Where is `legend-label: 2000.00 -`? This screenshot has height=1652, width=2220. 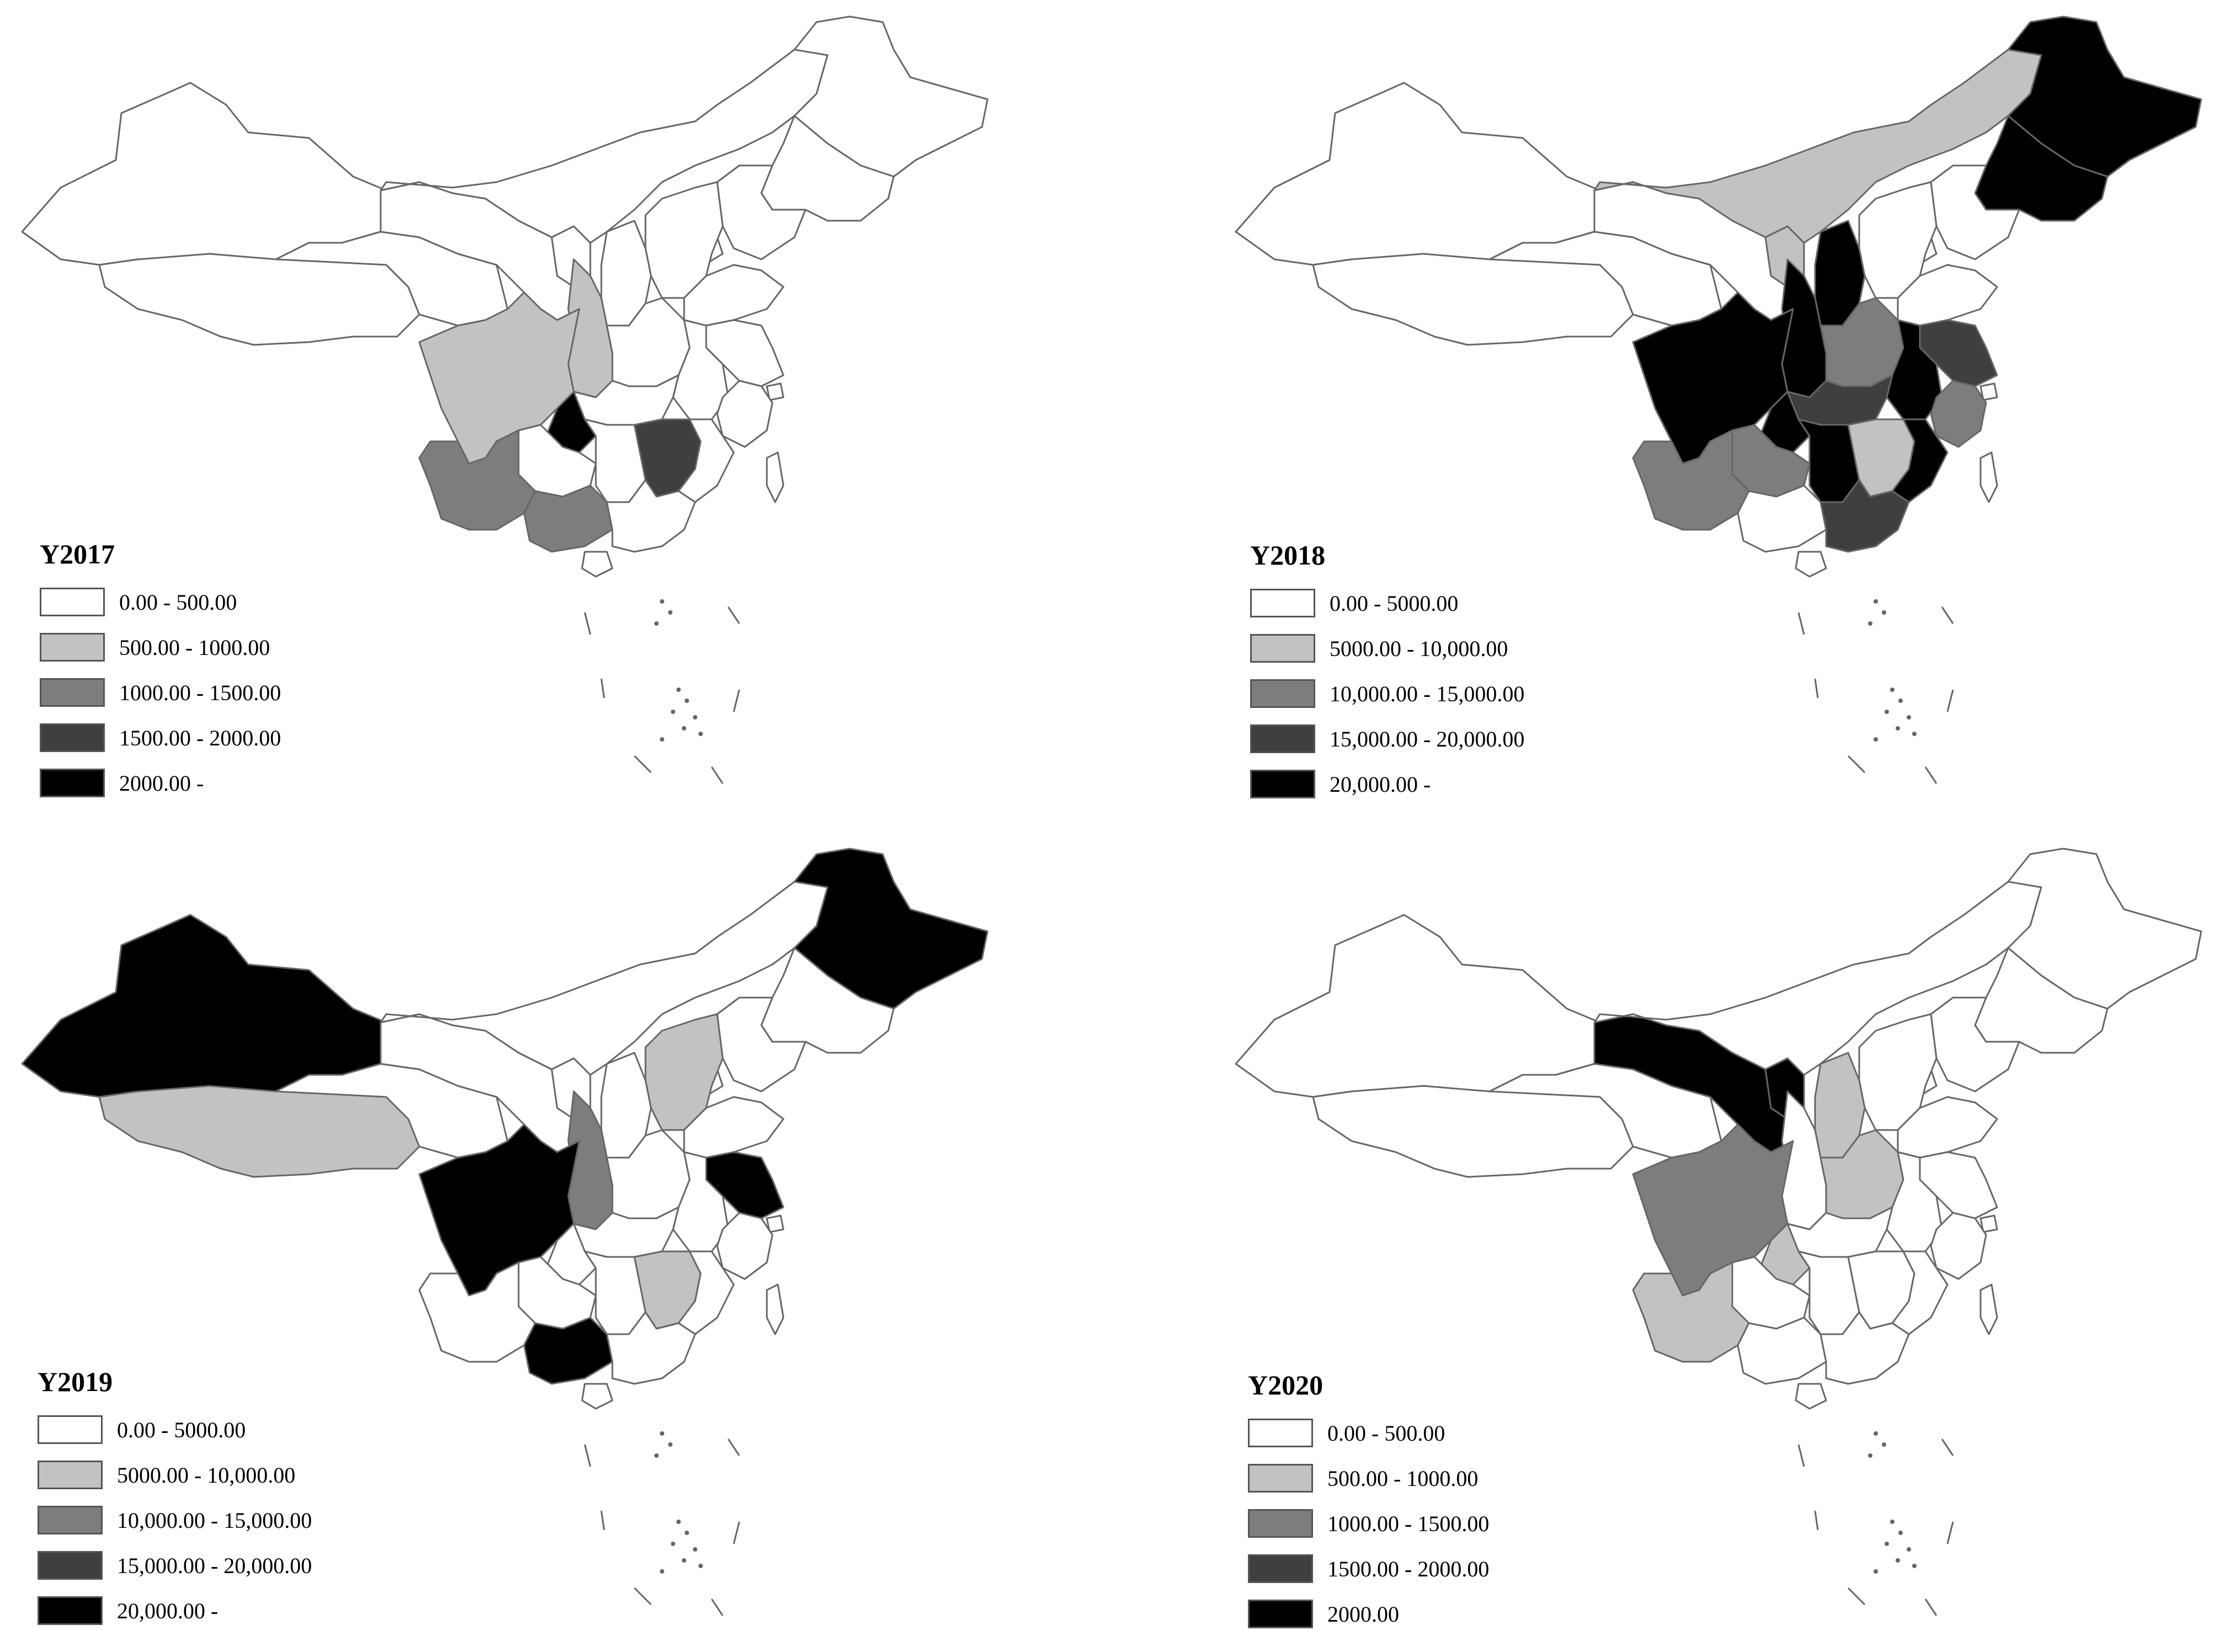
legend-label: 2000.00 - is located at coordinates (161, 783).